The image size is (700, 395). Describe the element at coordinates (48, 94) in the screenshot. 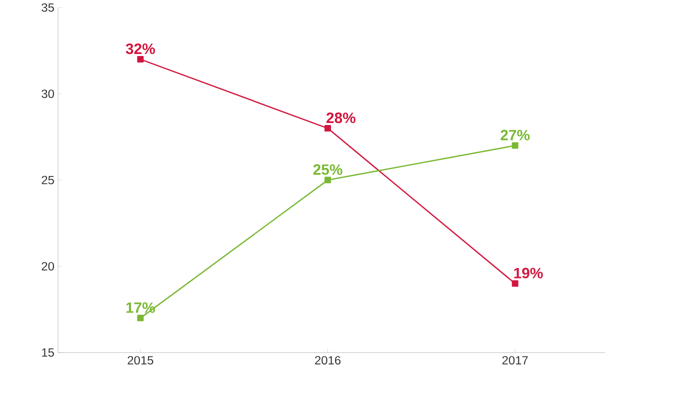

I see `y-tick-label: 30` at that location.